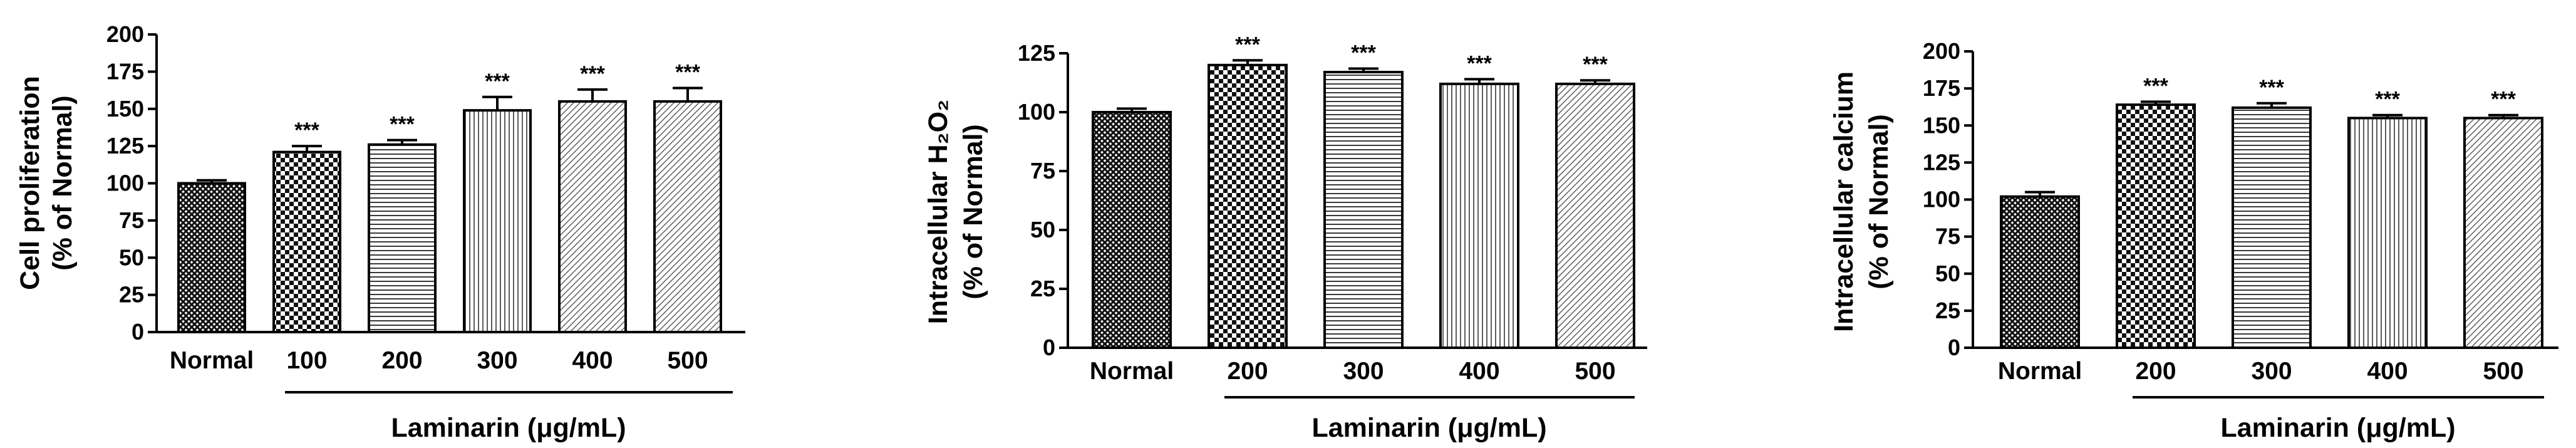  What do you see at coordinates (1042, 230) in the screenshot?
I see `panel-2-ytick-label-2: 50` at bounding box center [1042, 230].